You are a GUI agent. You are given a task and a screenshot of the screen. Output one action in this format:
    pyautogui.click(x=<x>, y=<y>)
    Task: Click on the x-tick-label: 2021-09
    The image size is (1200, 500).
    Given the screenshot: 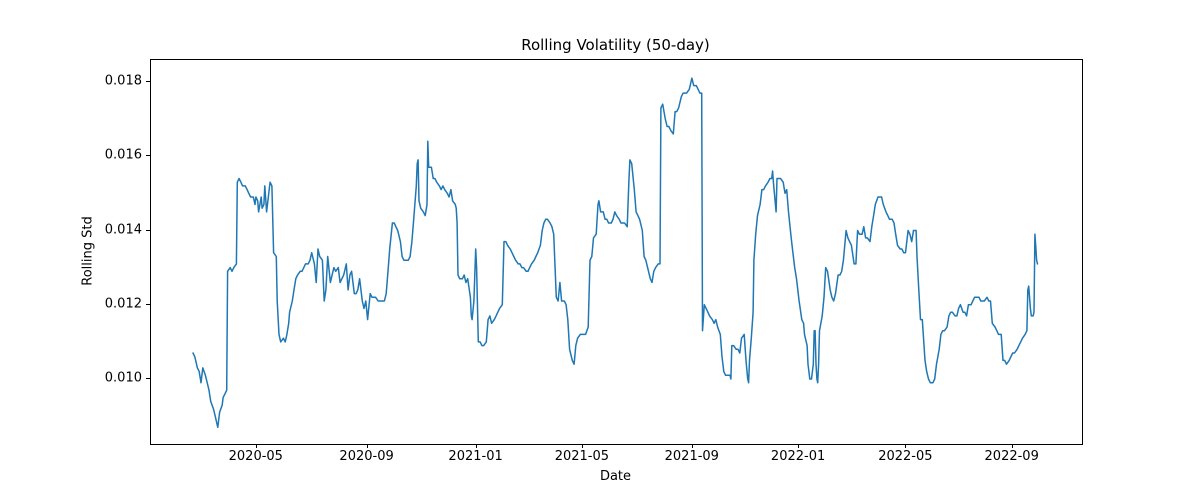 What is the action you would take?
    pyautogui.click(x=691, y=456)
    